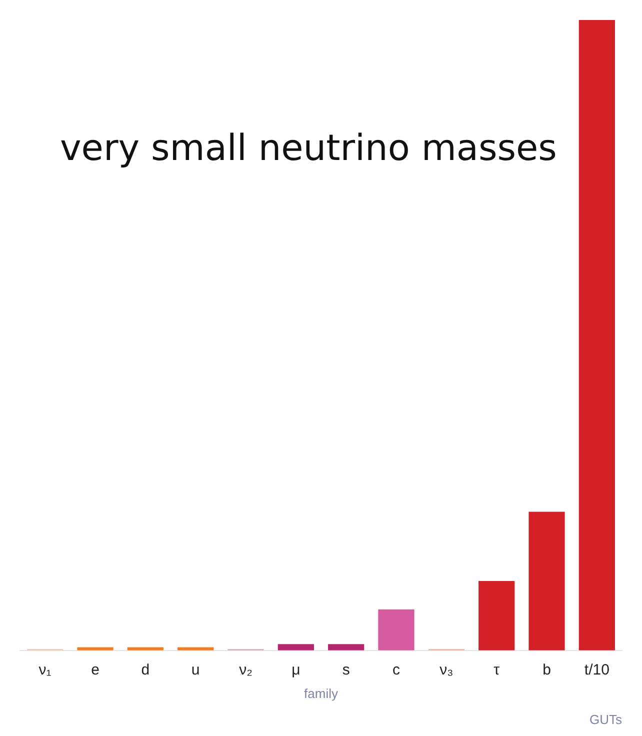 The image size is (642, 736). I want to click on x-tick-label: d, so click(145, 670).